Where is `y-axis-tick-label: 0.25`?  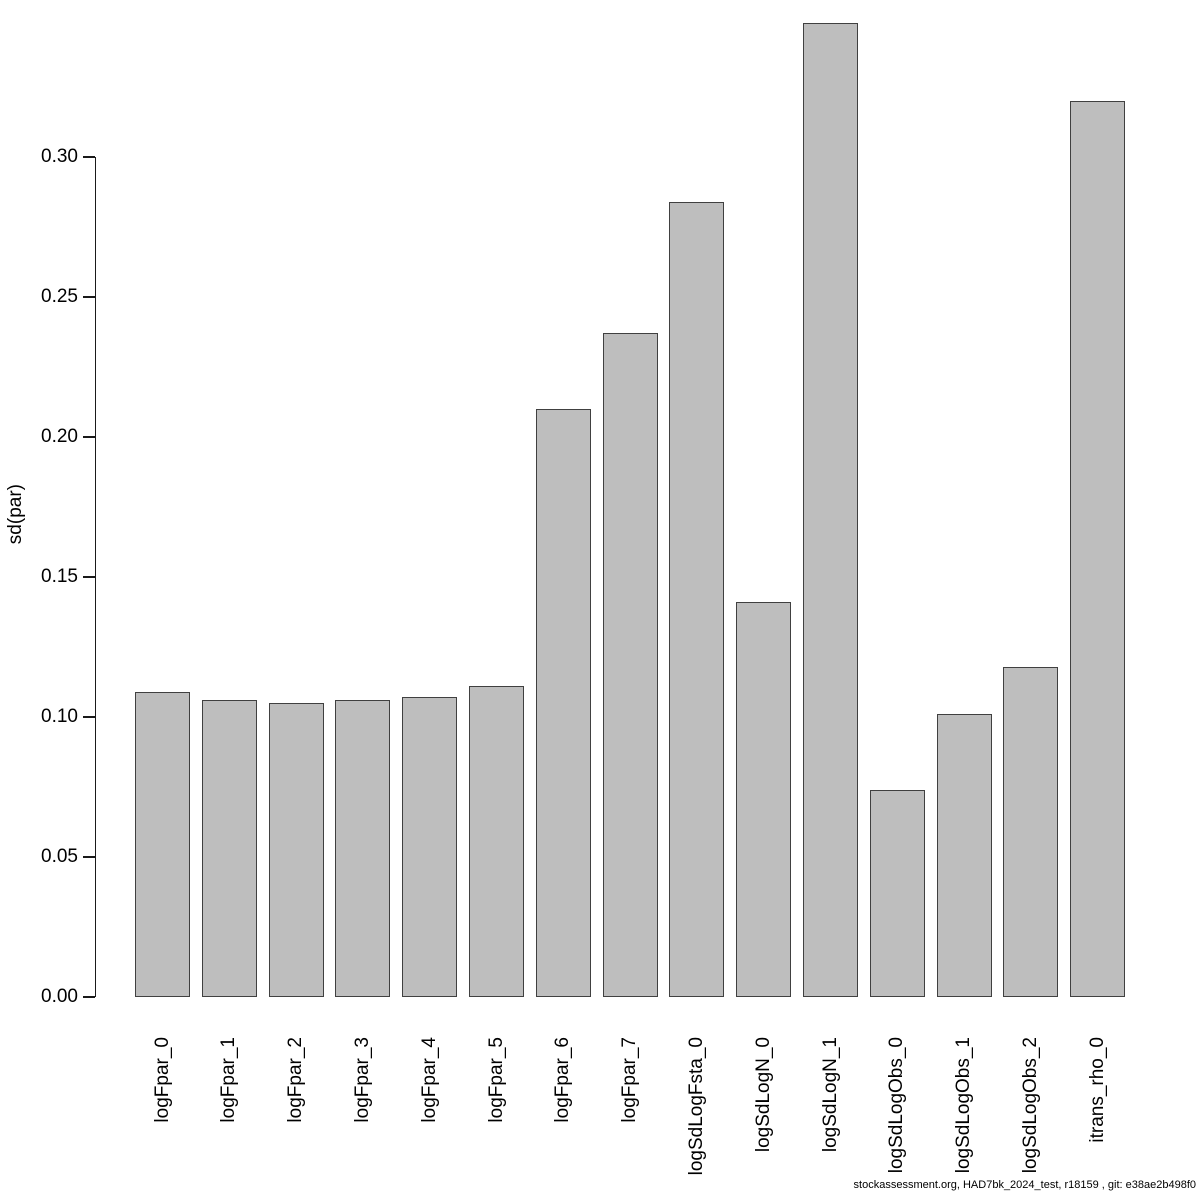 y-axis-tick-label: 0.25 is located at coordinates (59, 296).